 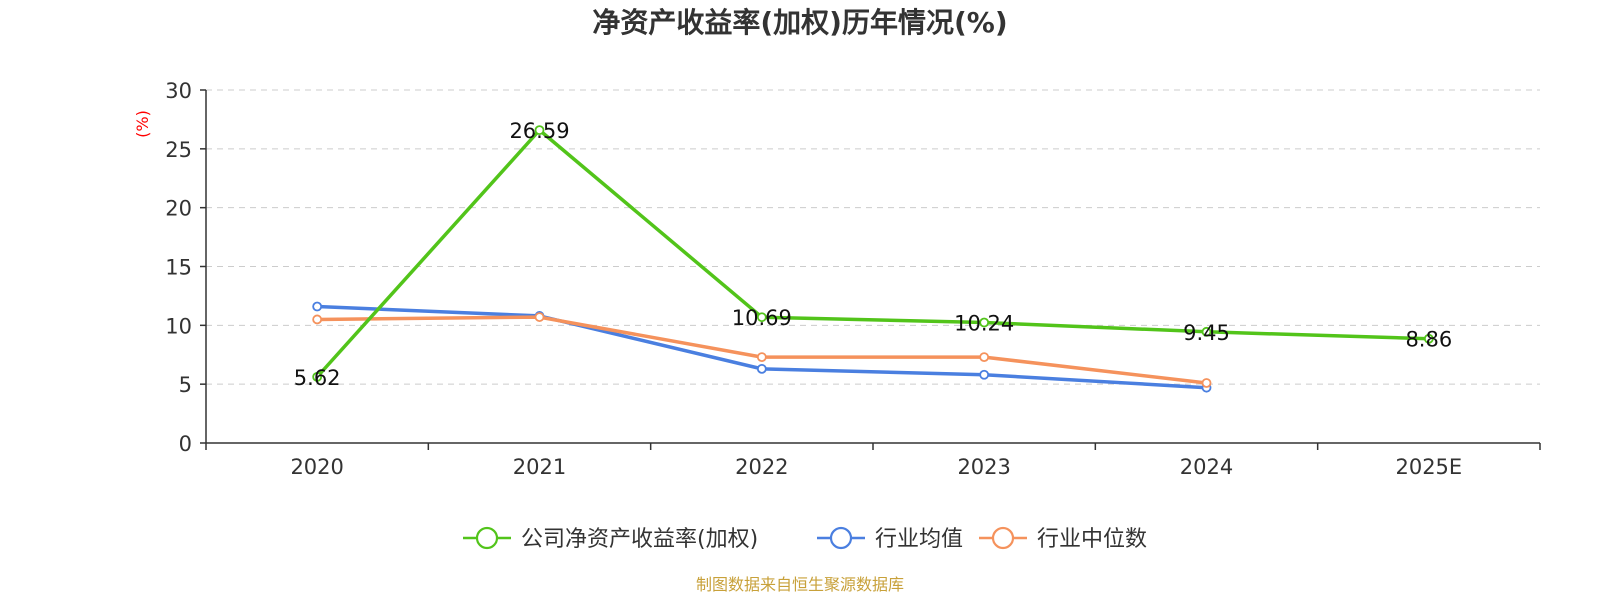 What do you see at coordinates (983, 467) in the screenshot?
I see `x-tick-label: 2023` at bounding box center [983, 467].